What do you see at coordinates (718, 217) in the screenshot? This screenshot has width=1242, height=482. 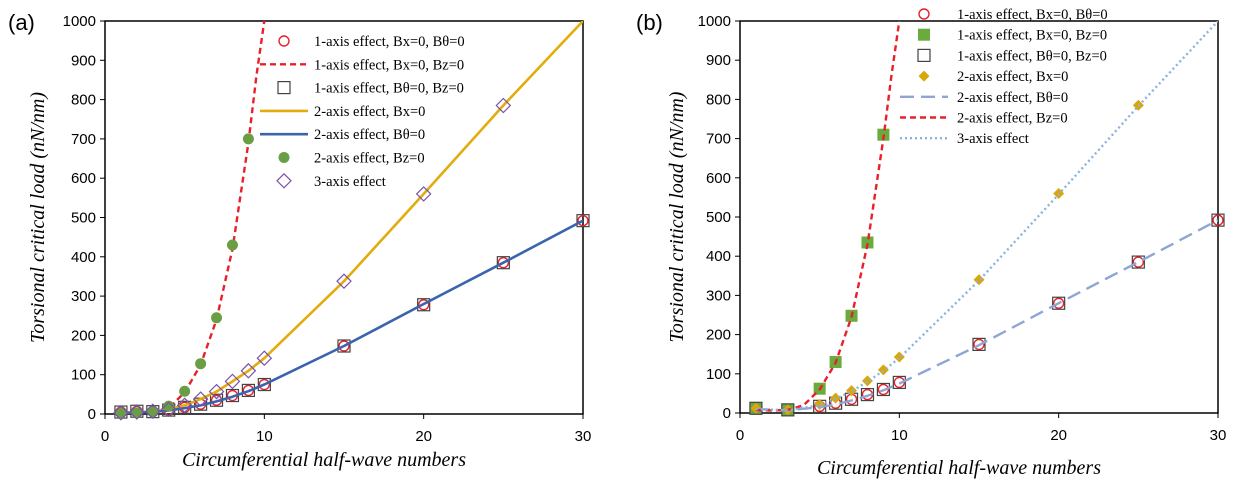 I see `y-tick-label: 500` at bounding box center [718, 217].